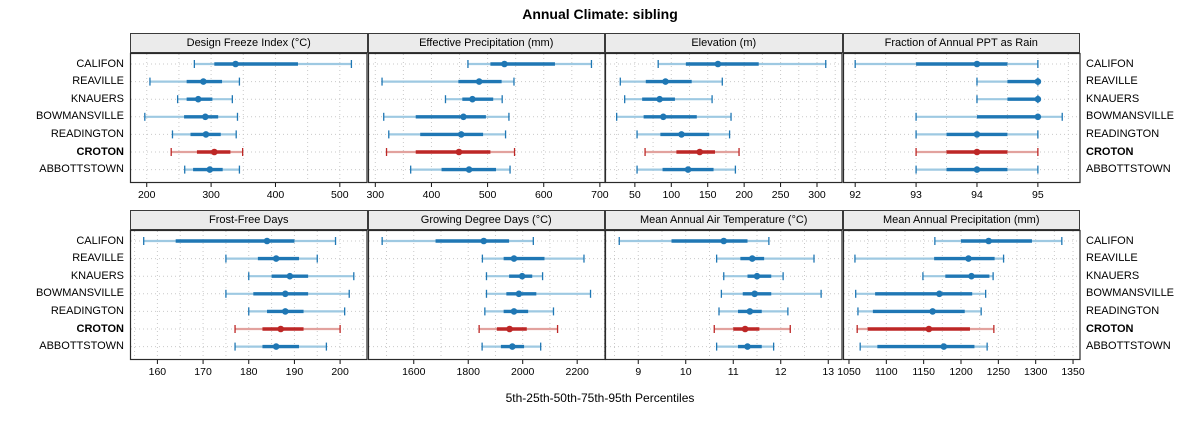 This screenshot has width=1200, height=425. I want to click on location-label-abbottstown-right: ABBOTTSTOWN, so click(1128, 346).